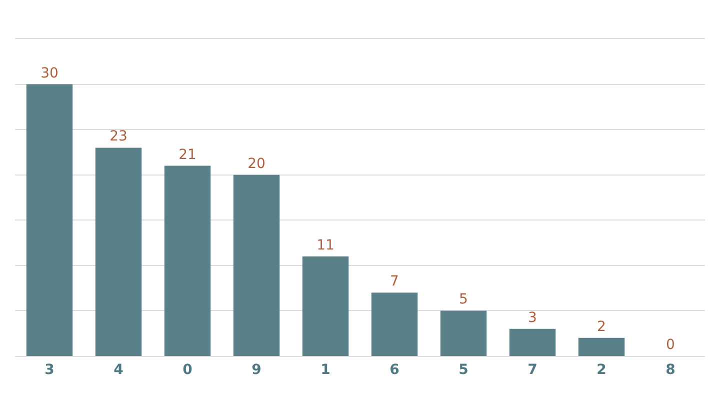  What do you see at coordinates (119, 136) in the screenshot?
I see `data-label: 23` at bounding box center [119, 136].